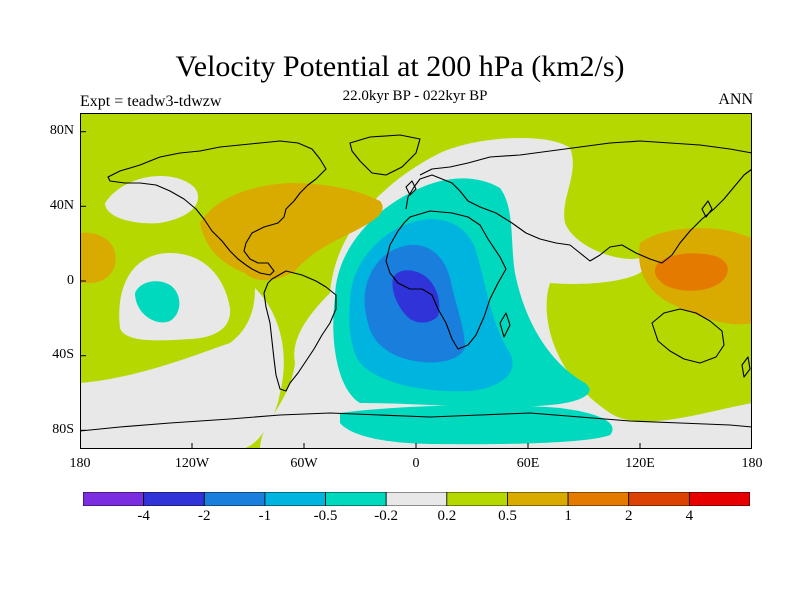  Describe the element at coordinates (528, 463) in the screenshot. I see `lon-label-60e: 60E` at that location.